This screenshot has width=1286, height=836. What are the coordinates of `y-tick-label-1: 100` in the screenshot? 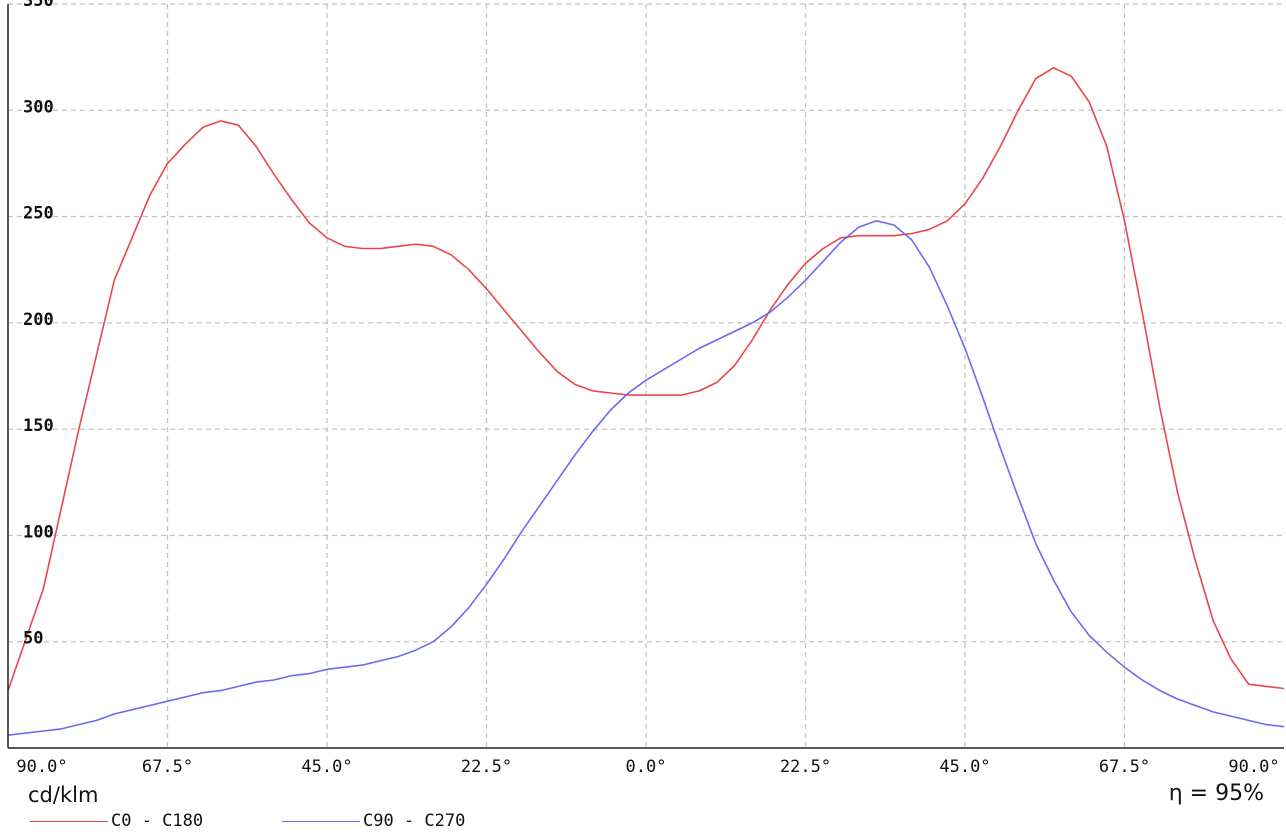 It's located at (38, 532).